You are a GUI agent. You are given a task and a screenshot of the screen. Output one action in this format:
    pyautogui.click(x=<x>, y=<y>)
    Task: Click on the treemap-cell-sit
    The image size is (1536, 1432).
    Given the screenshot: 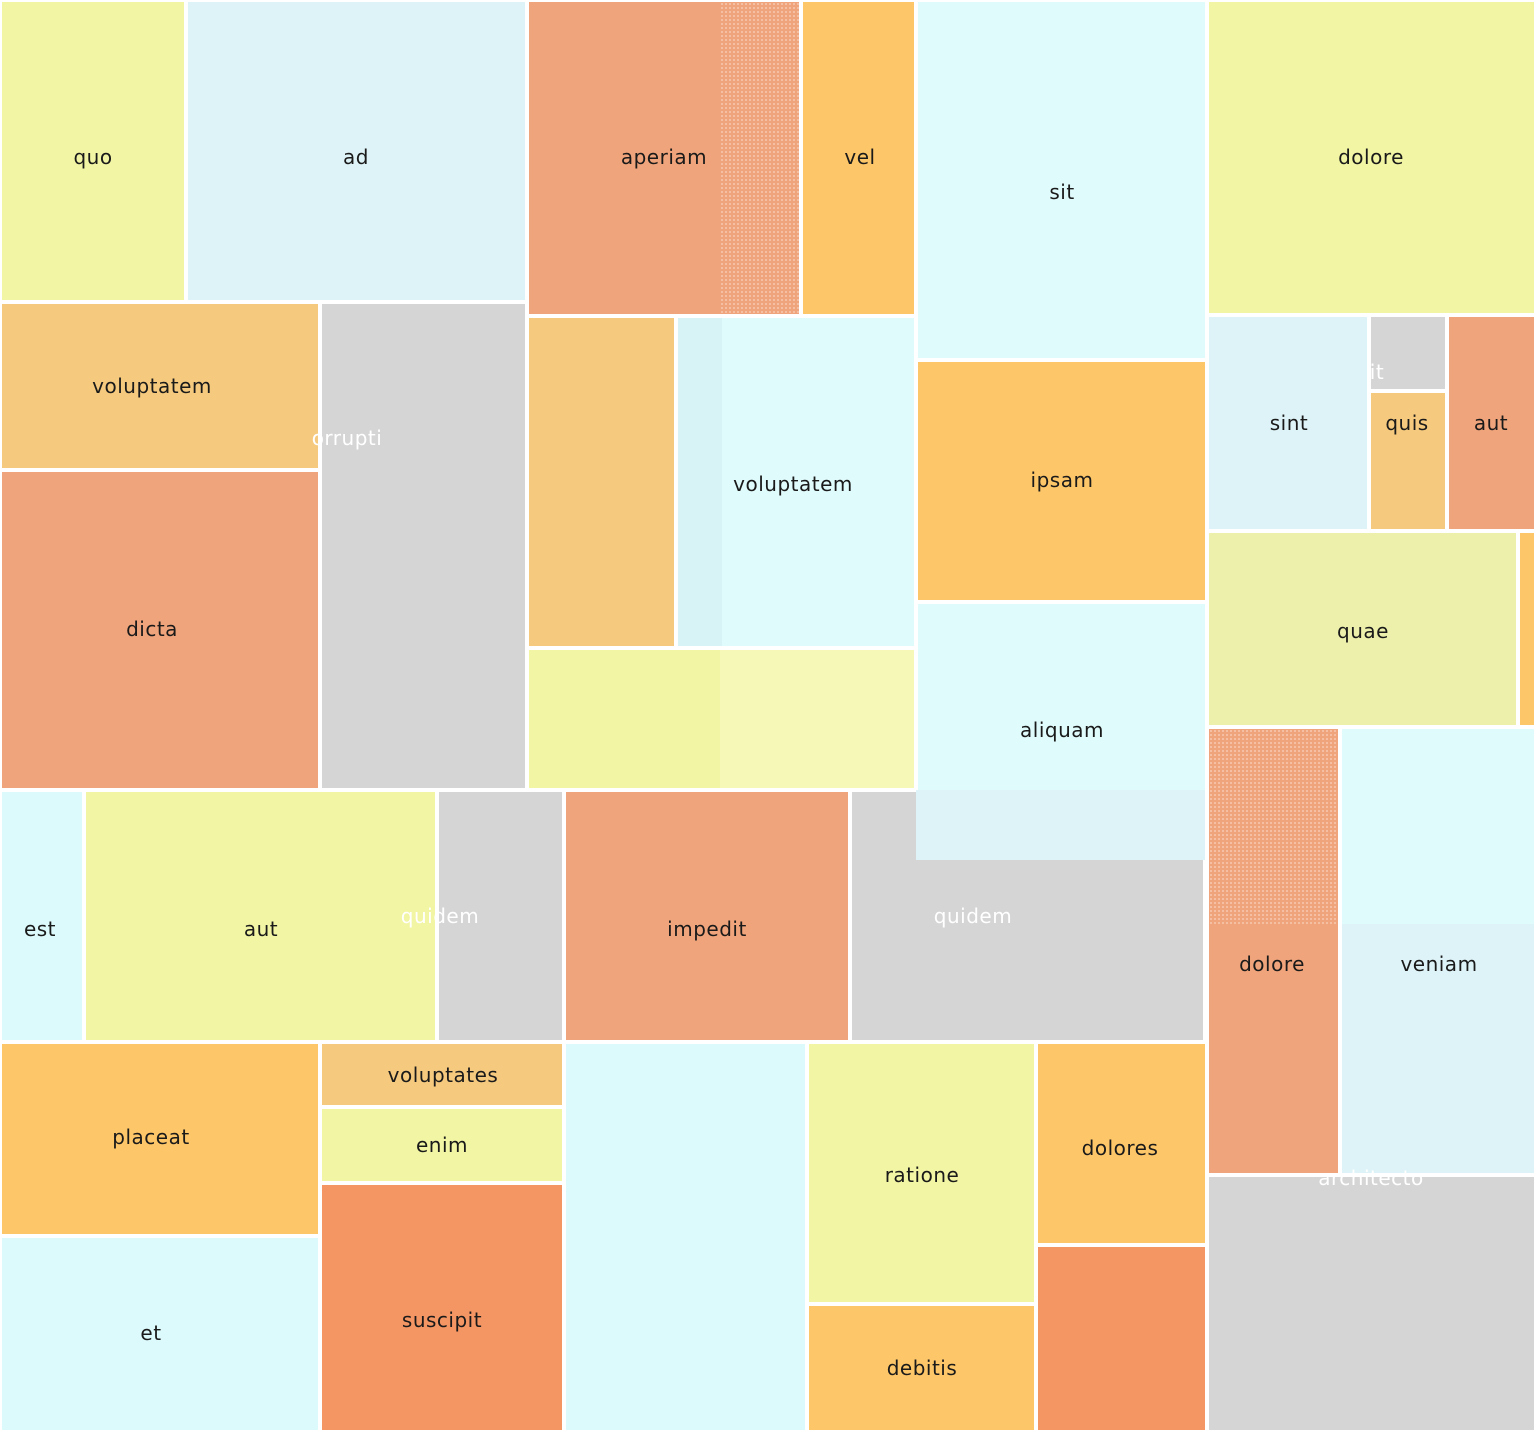 What is the action you would take?
    pyautogui.click(x=1061, y=180)
    